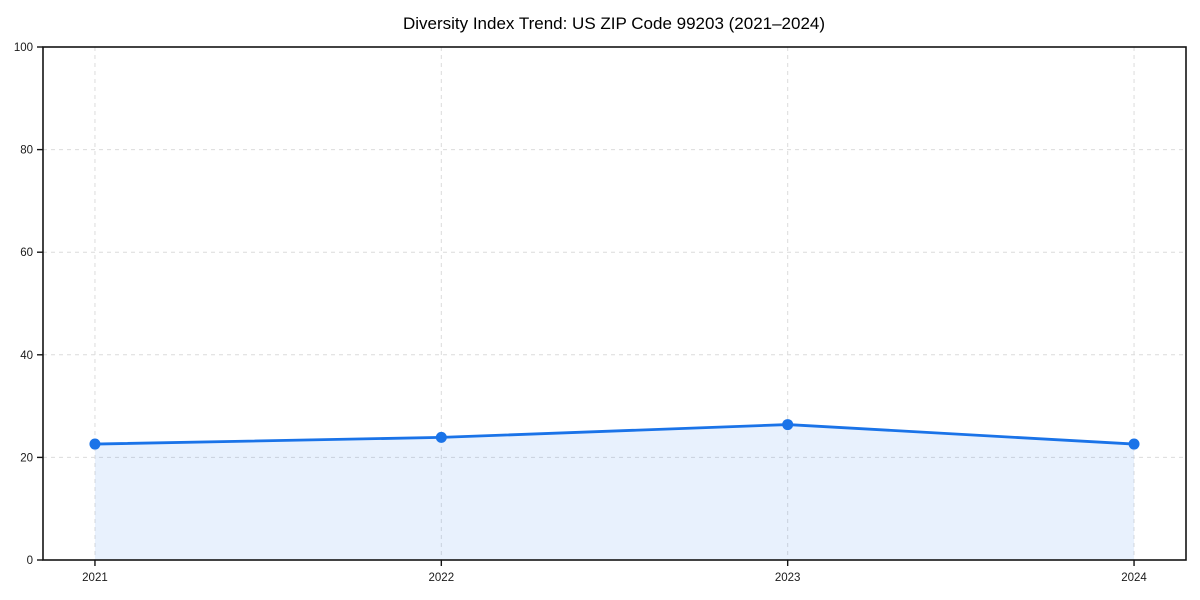  Describe the element at coordinates (614, 434) in the screenshot. I see `data-line` at that location.